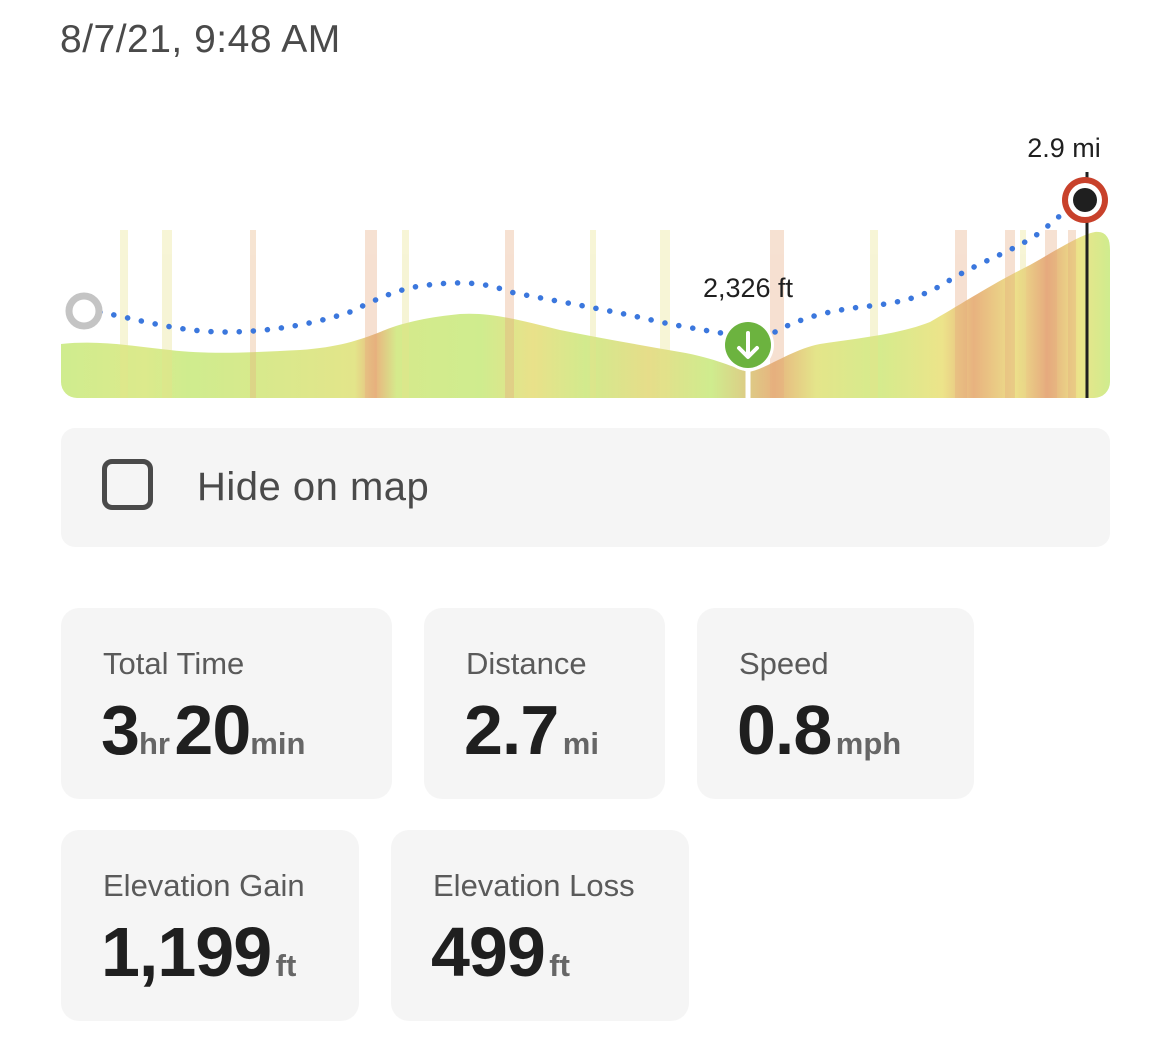 This screenshot has height=1049, width=1170. I want to click on start-point-marker, so click(84, 311).